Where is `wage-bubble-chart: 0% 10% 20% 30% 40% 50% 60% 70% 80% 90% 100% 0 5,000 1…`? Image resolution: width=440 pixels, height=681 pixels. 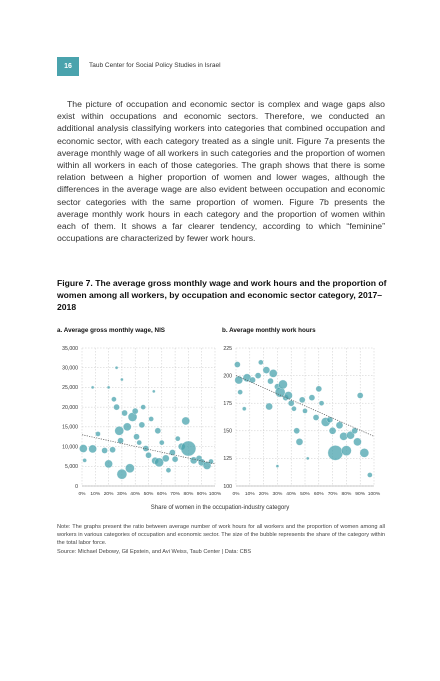
wage-bubble-chart: 0% 10% 20% 30% 40% 50% 60% 70% 80% 90% 100% 0 5,000 1… is located at coordinates (142, 421).